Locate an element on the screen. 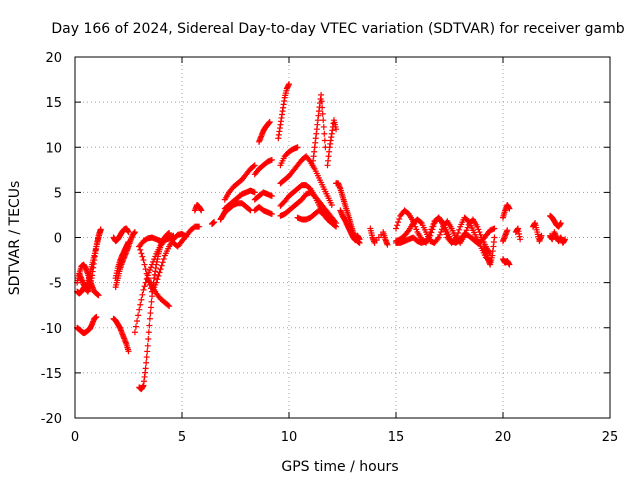 Image resolution: width=640 pixels, height=480 pixels. series-mid-c is located at coordinates (213, 223).